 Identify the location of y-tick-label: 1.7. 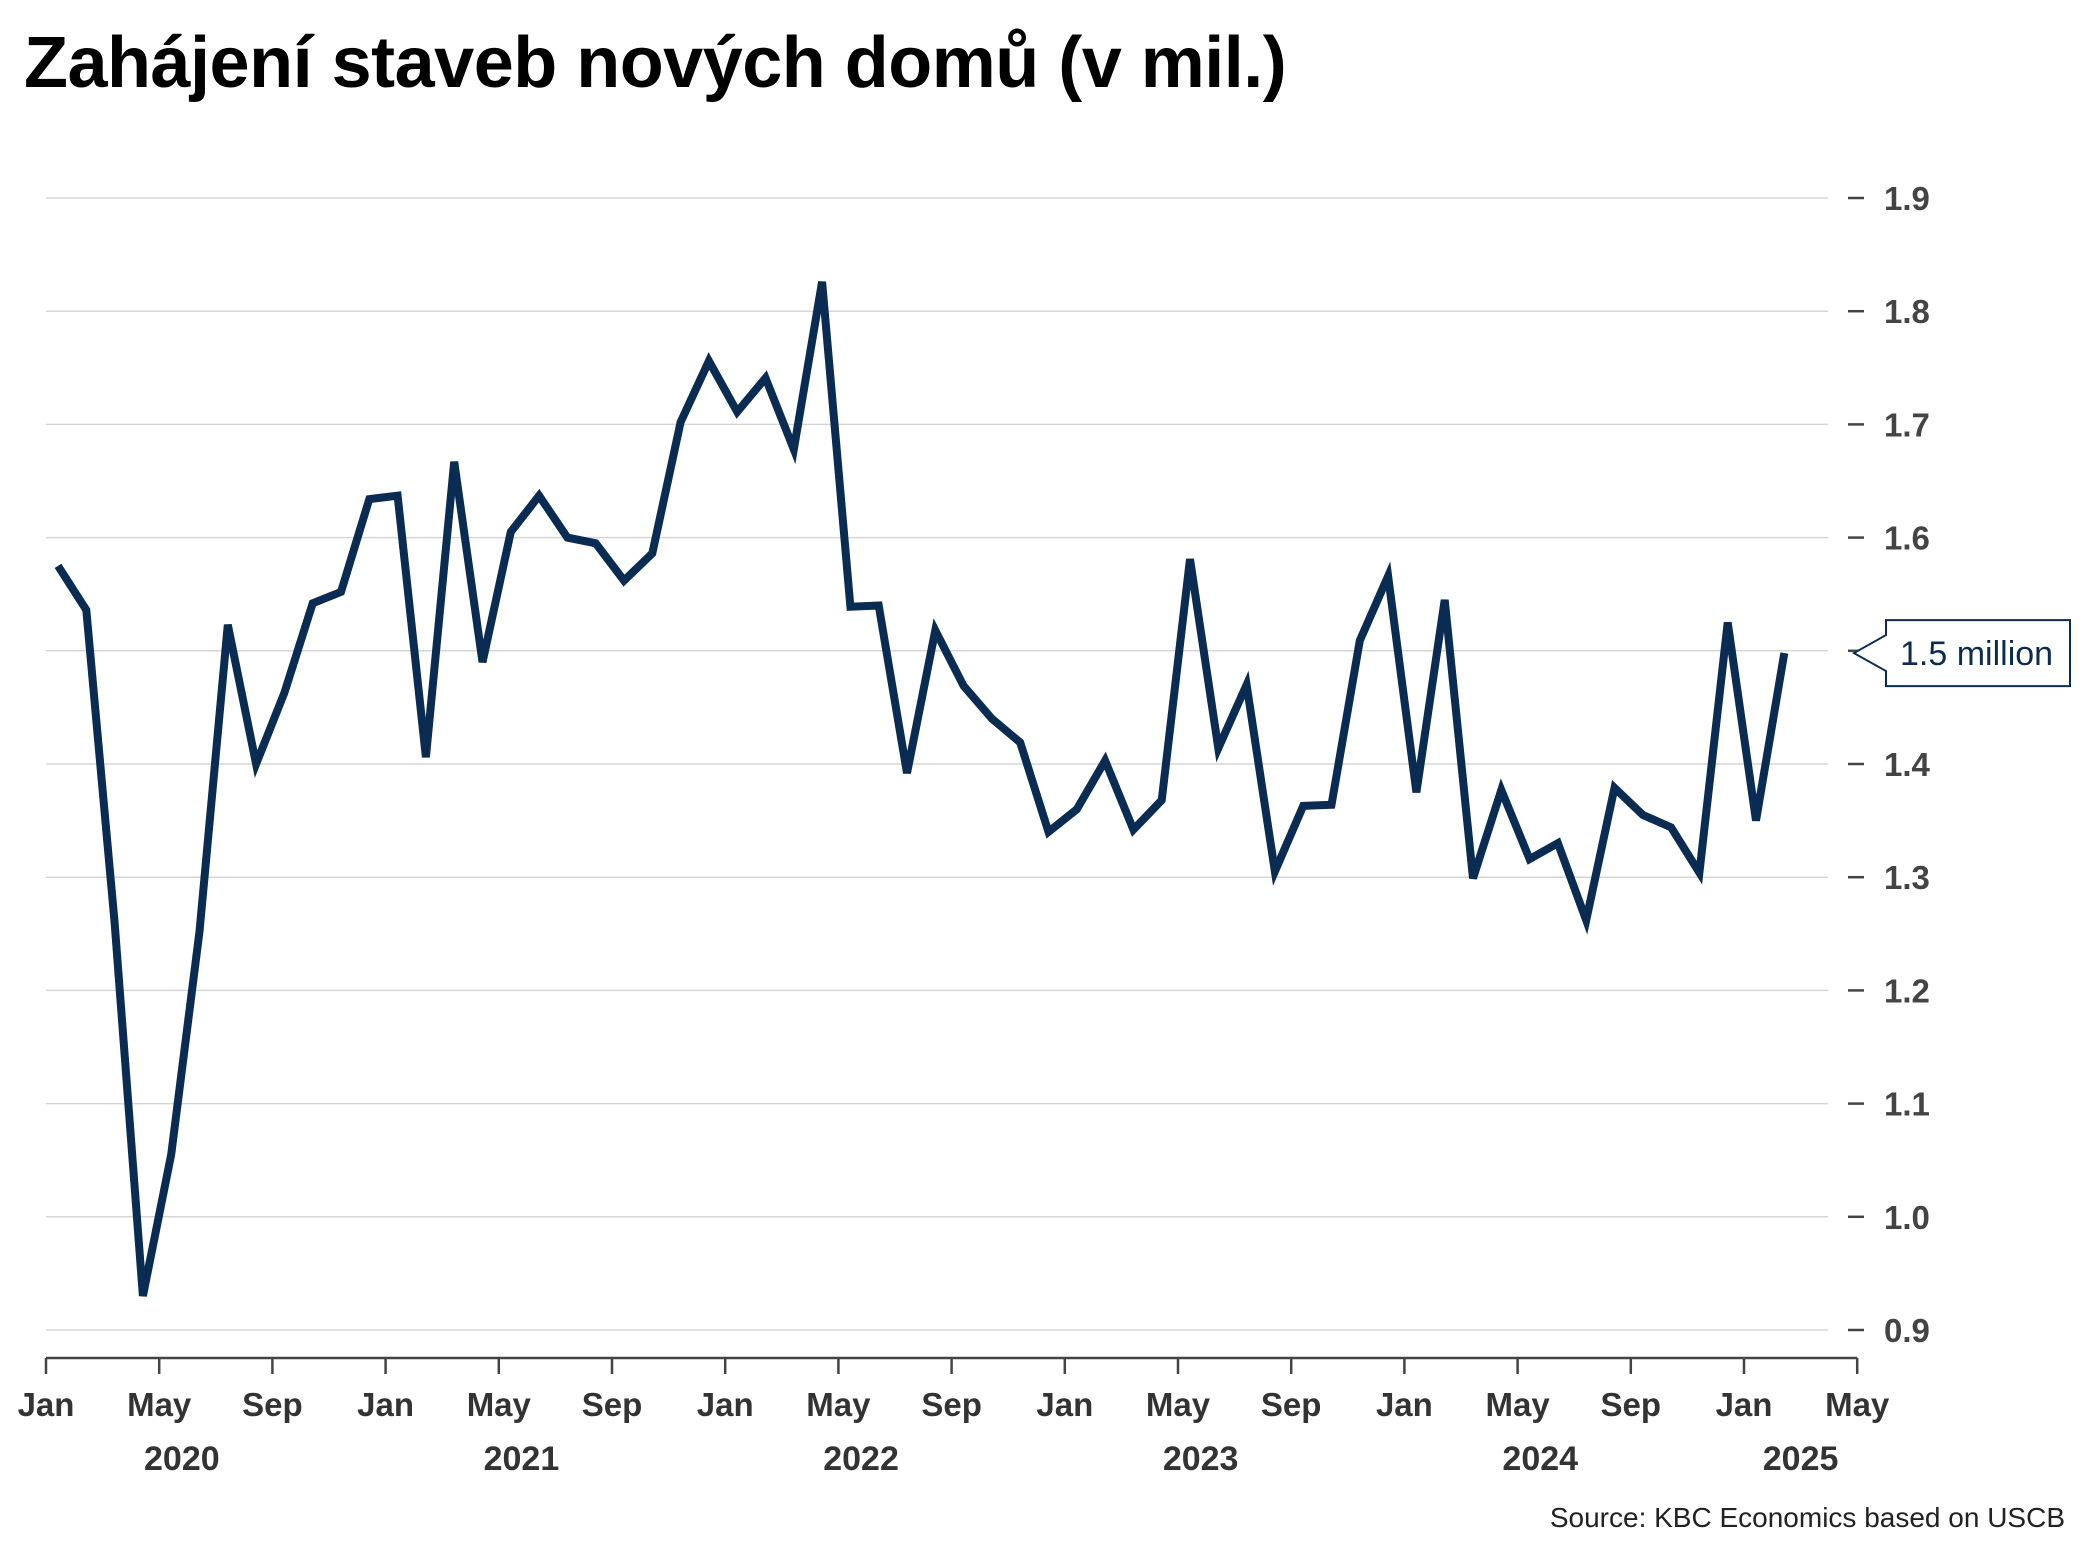
(1907, 424).